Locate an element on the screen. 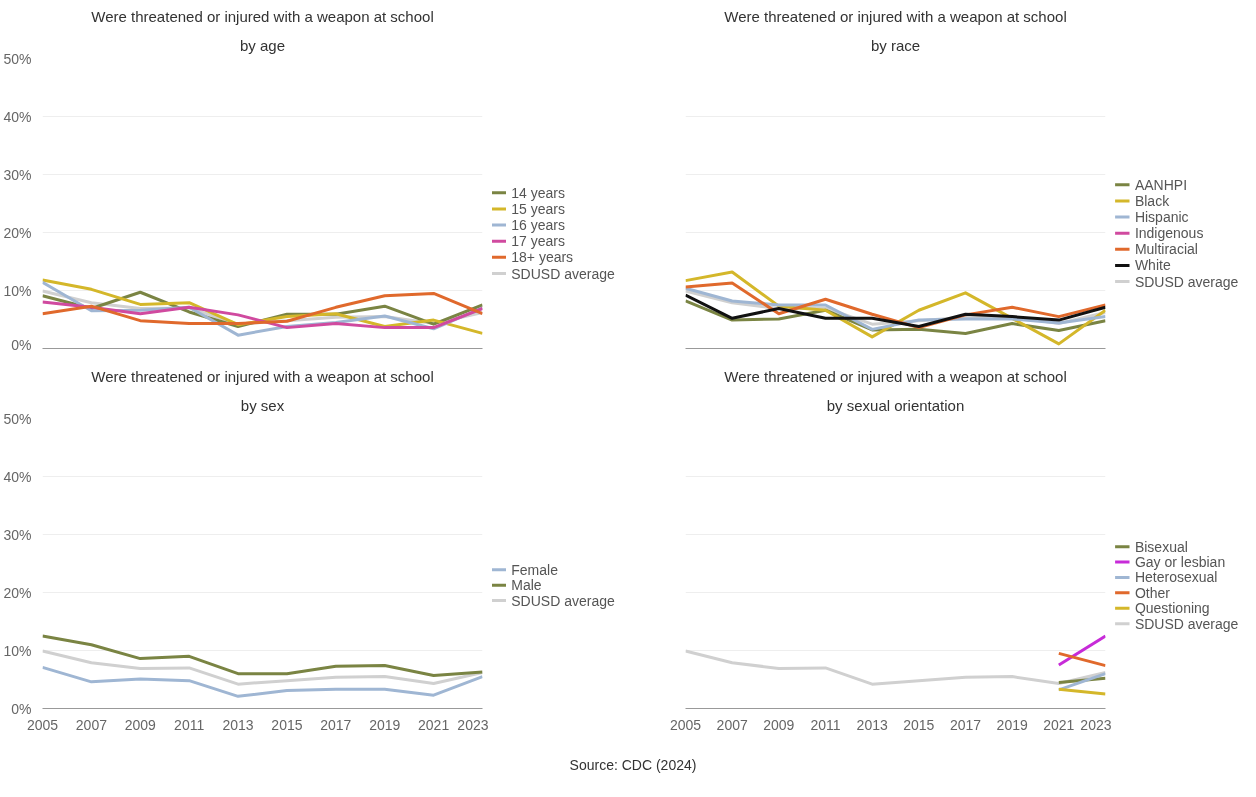  legend-label: 18+ years is located at coordinates (542, 257).